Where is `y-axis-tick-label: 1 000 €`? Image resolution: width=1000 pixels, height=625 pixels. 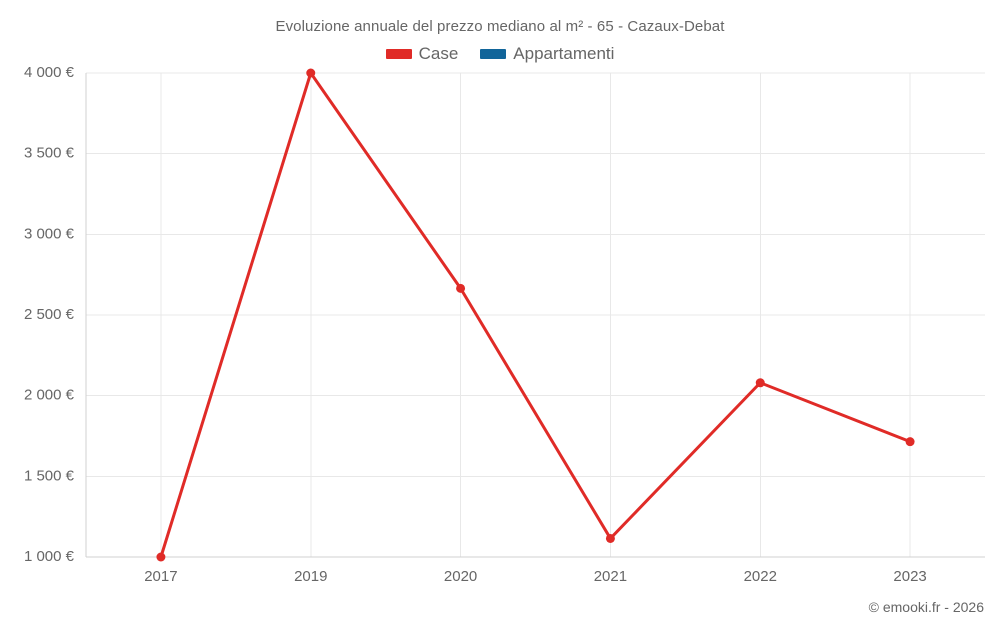 y-axis-tick-label: 1 000 € is located at coordinates (49, 556).